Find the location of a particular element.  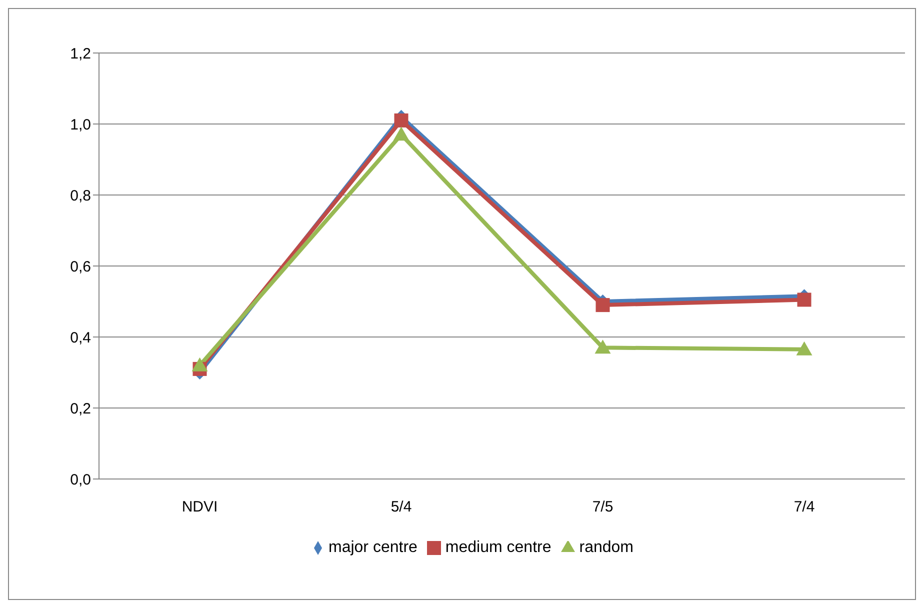

x-tick-label: 5/4 is located at coordinates (401, 507).